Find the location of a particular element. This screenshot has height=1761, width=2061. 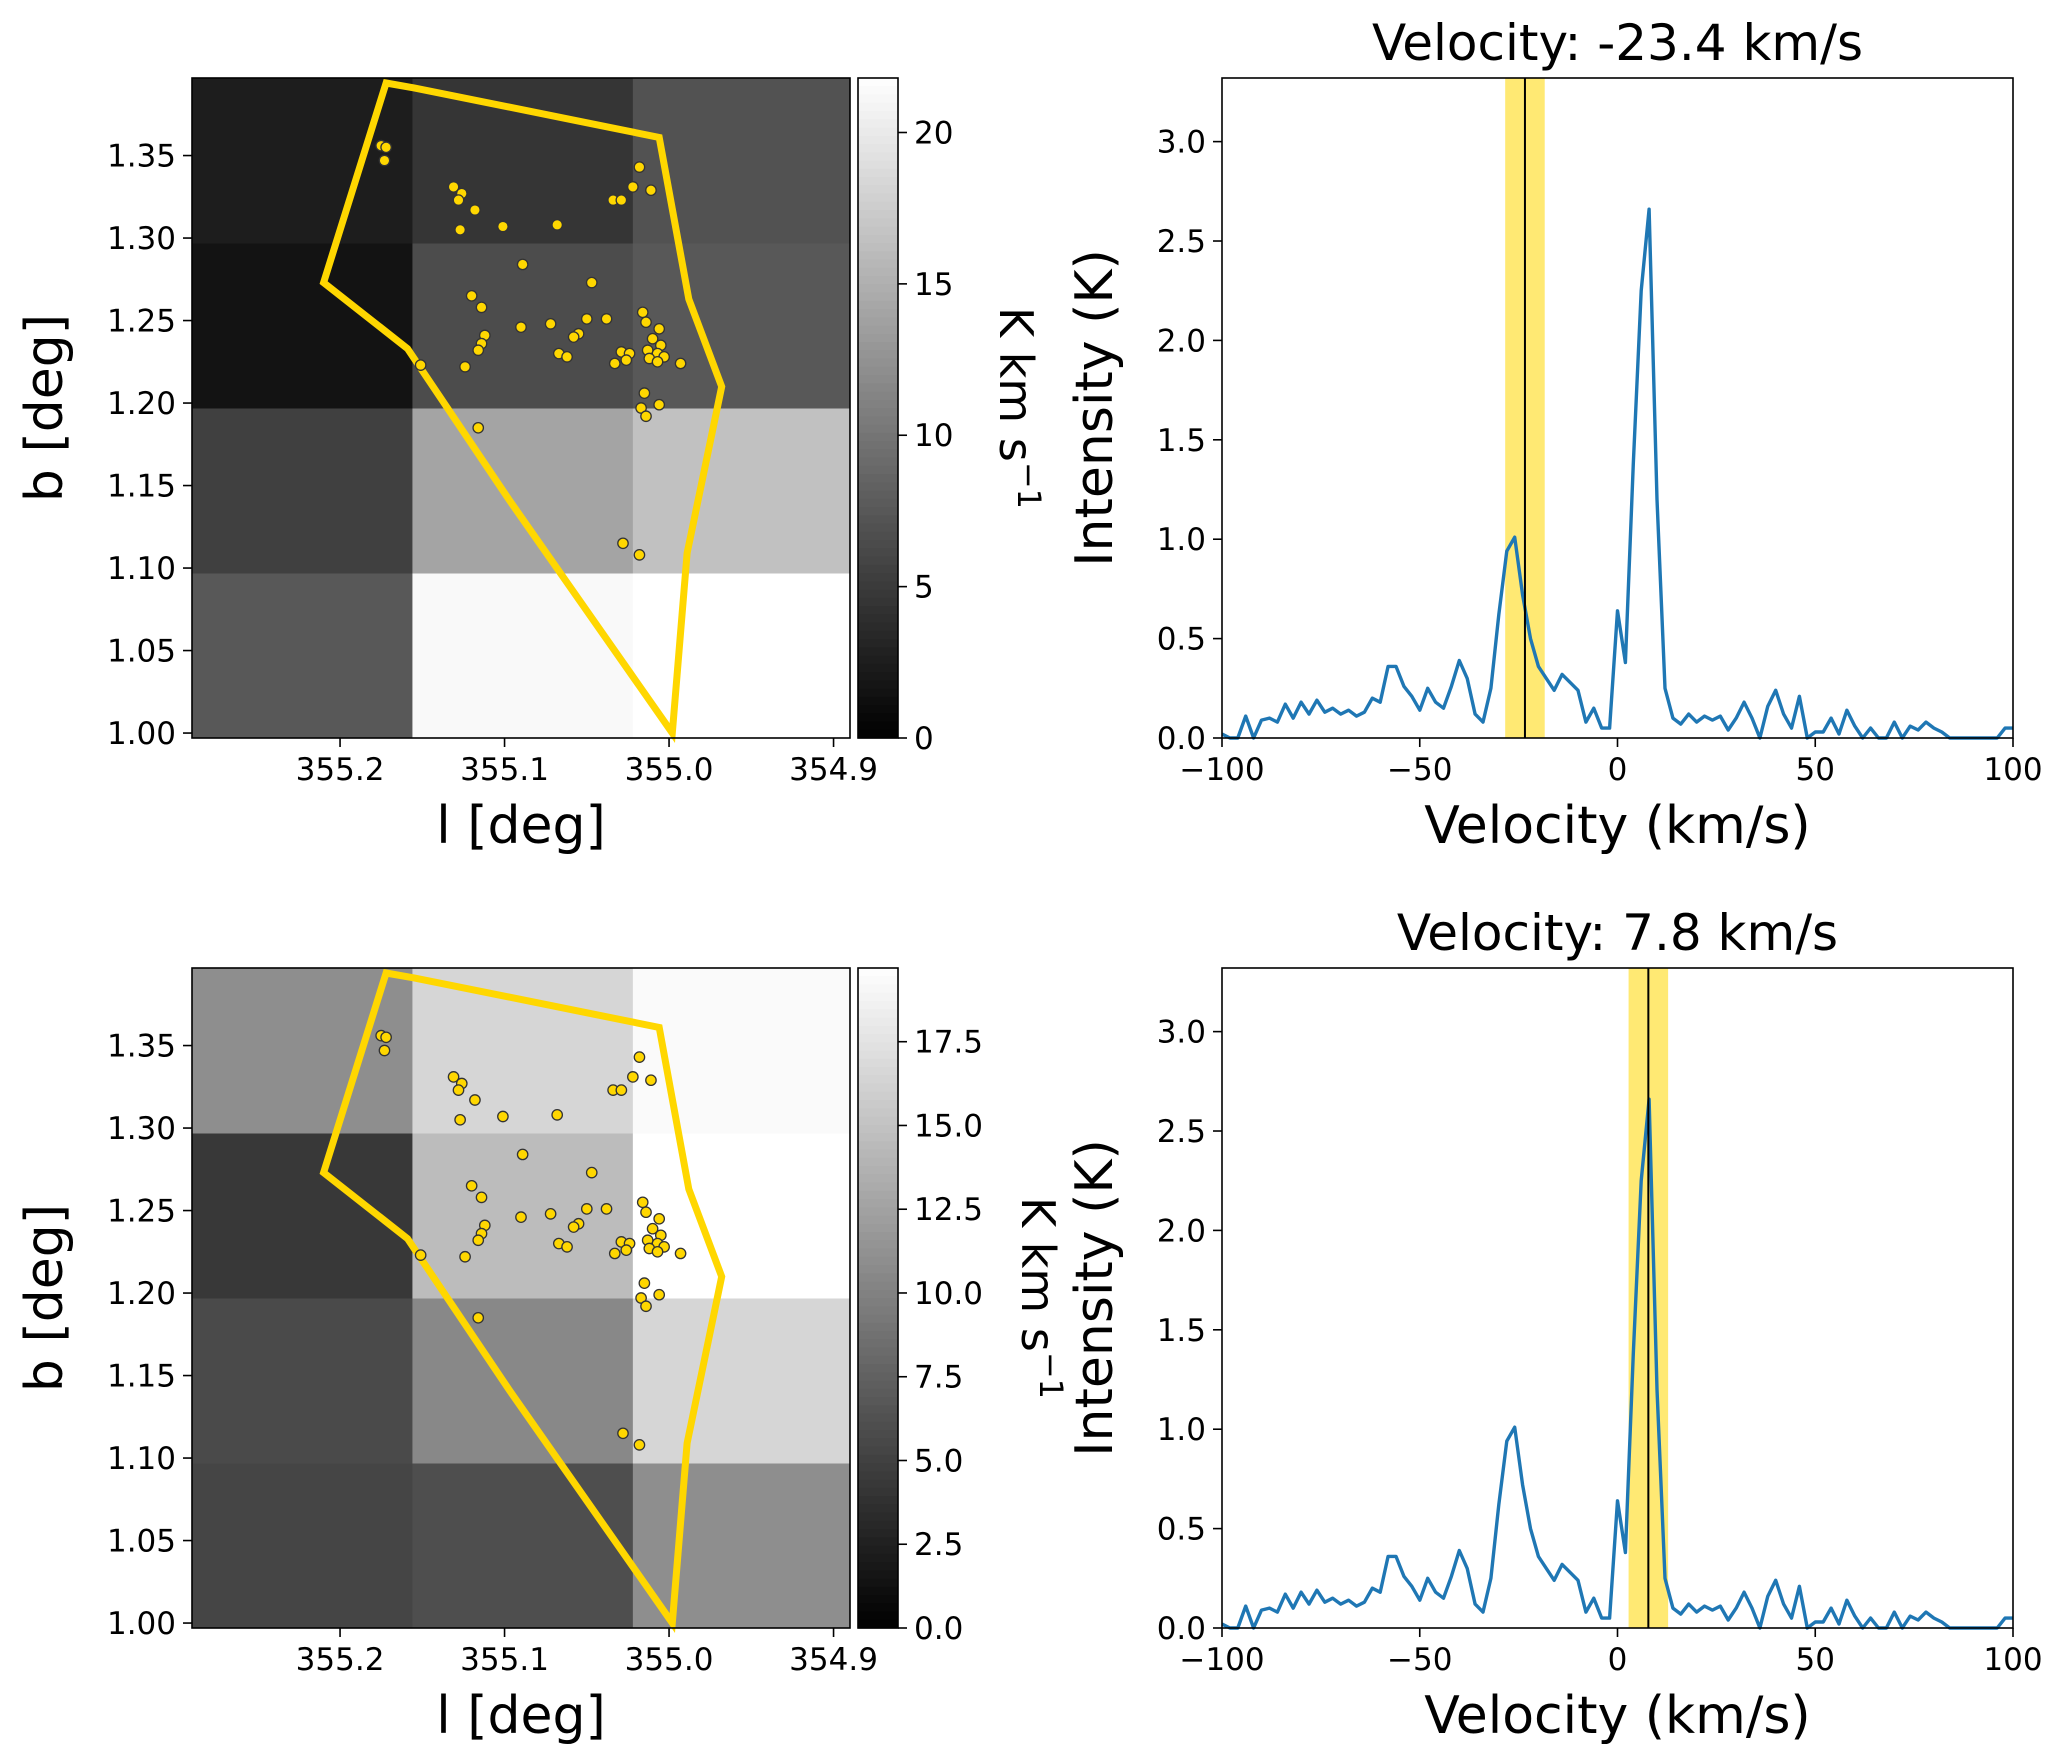

colorbar-label-exponent: −1 is located at coordinates (1051, 1375).